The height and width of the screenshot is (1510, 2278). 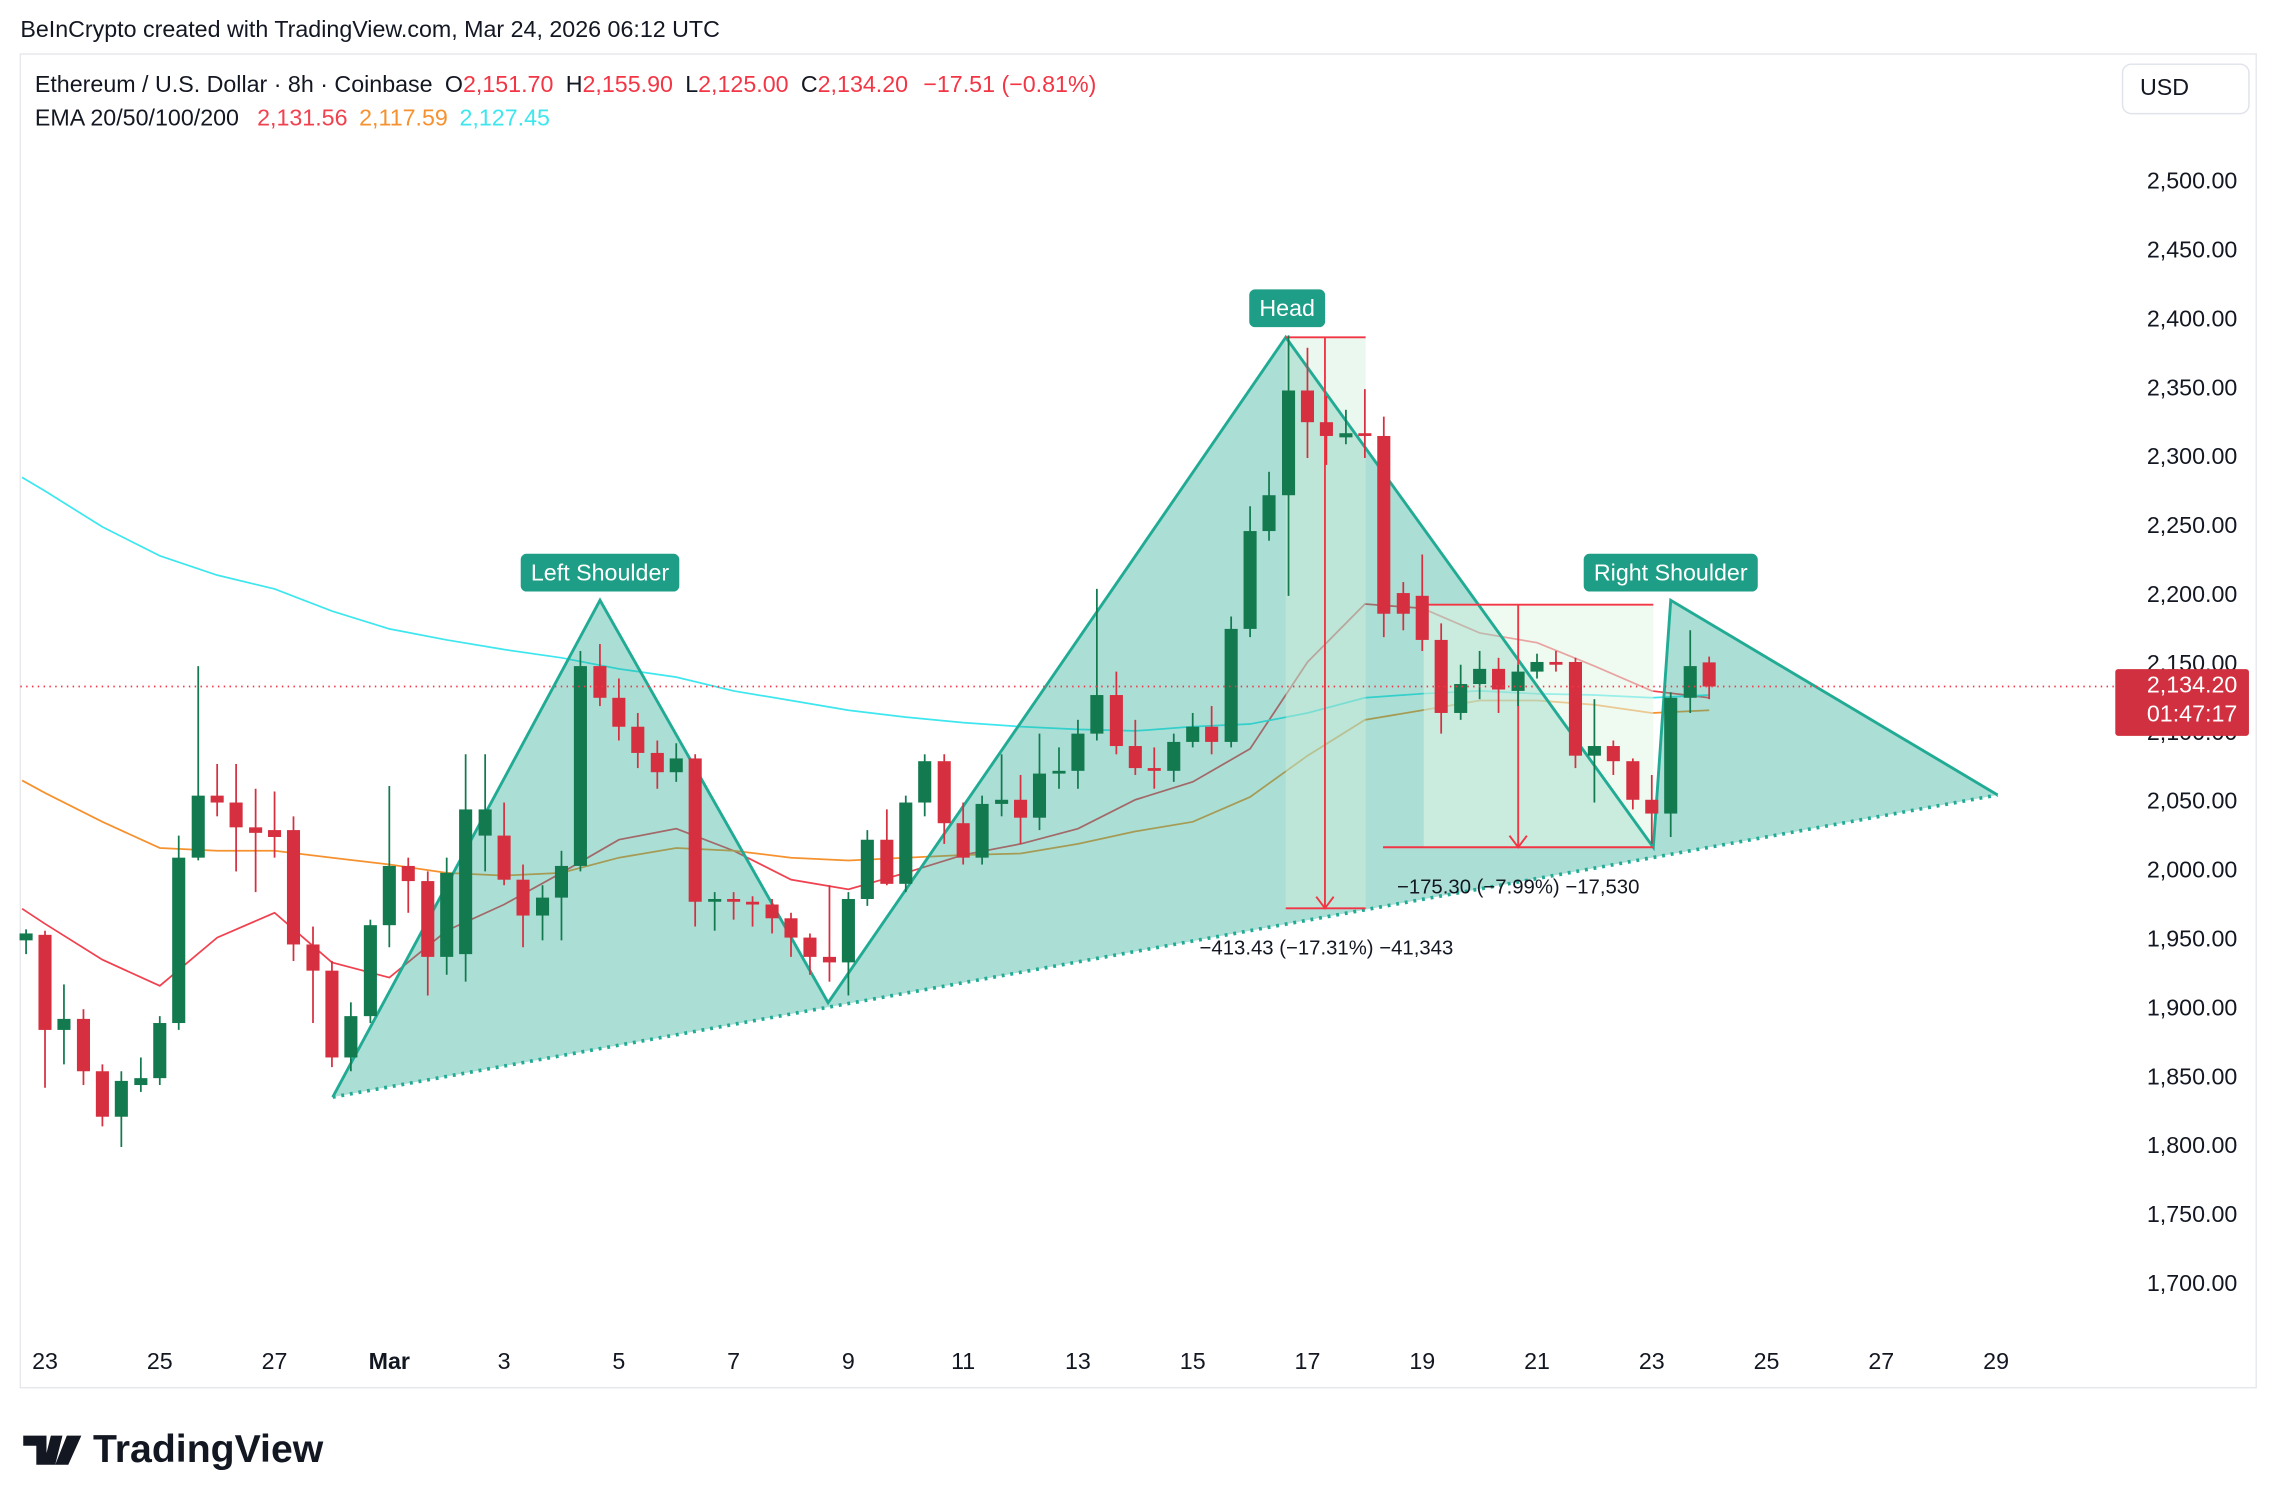 What do you see at coordinates (1308, 1361) in the screenshot?
I see `x-tick-label: 17` at bounding box center [1308, 1361].